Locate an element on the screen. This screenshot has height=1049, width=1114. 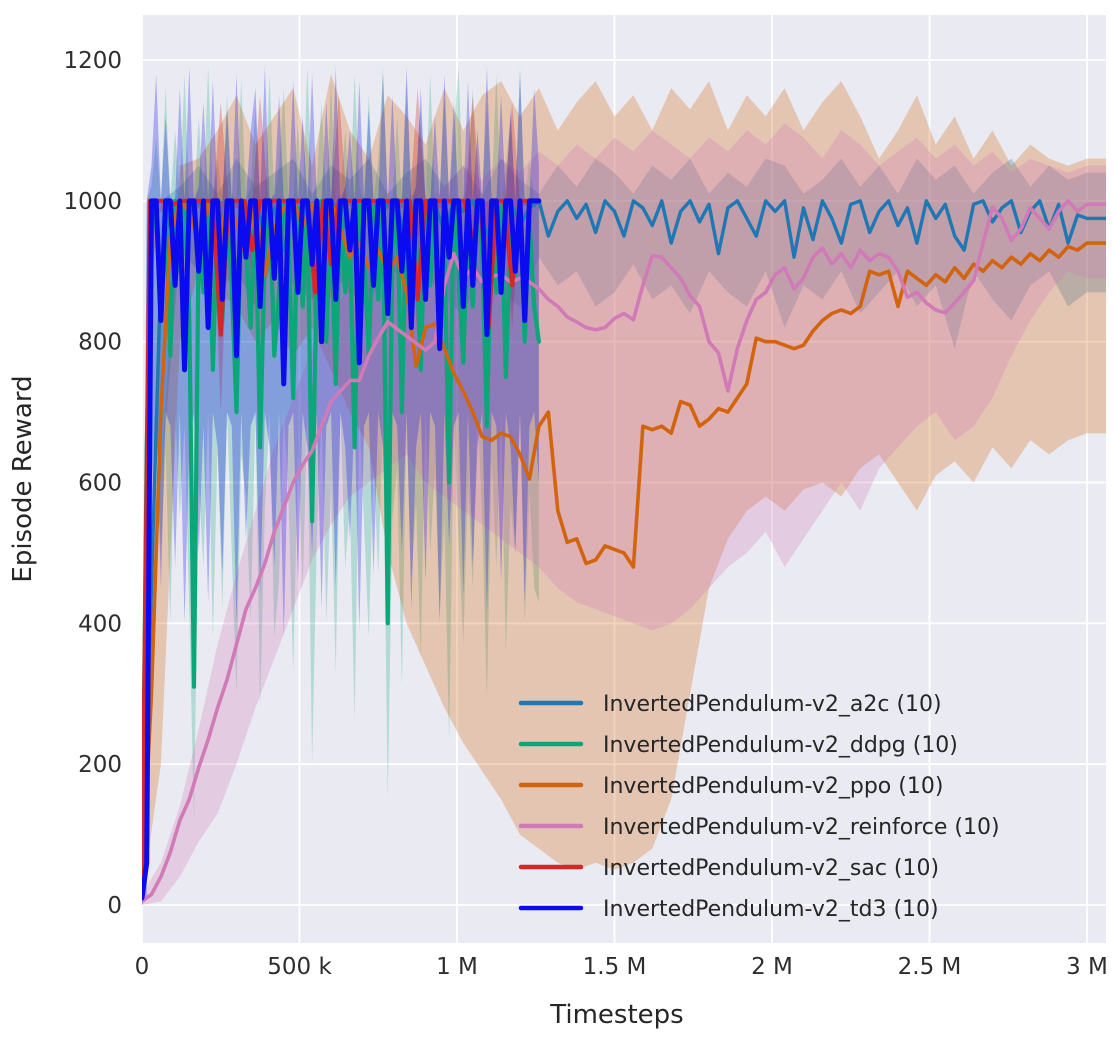
x-tick-label: 2.5 M is located at coordinates (930, 967).